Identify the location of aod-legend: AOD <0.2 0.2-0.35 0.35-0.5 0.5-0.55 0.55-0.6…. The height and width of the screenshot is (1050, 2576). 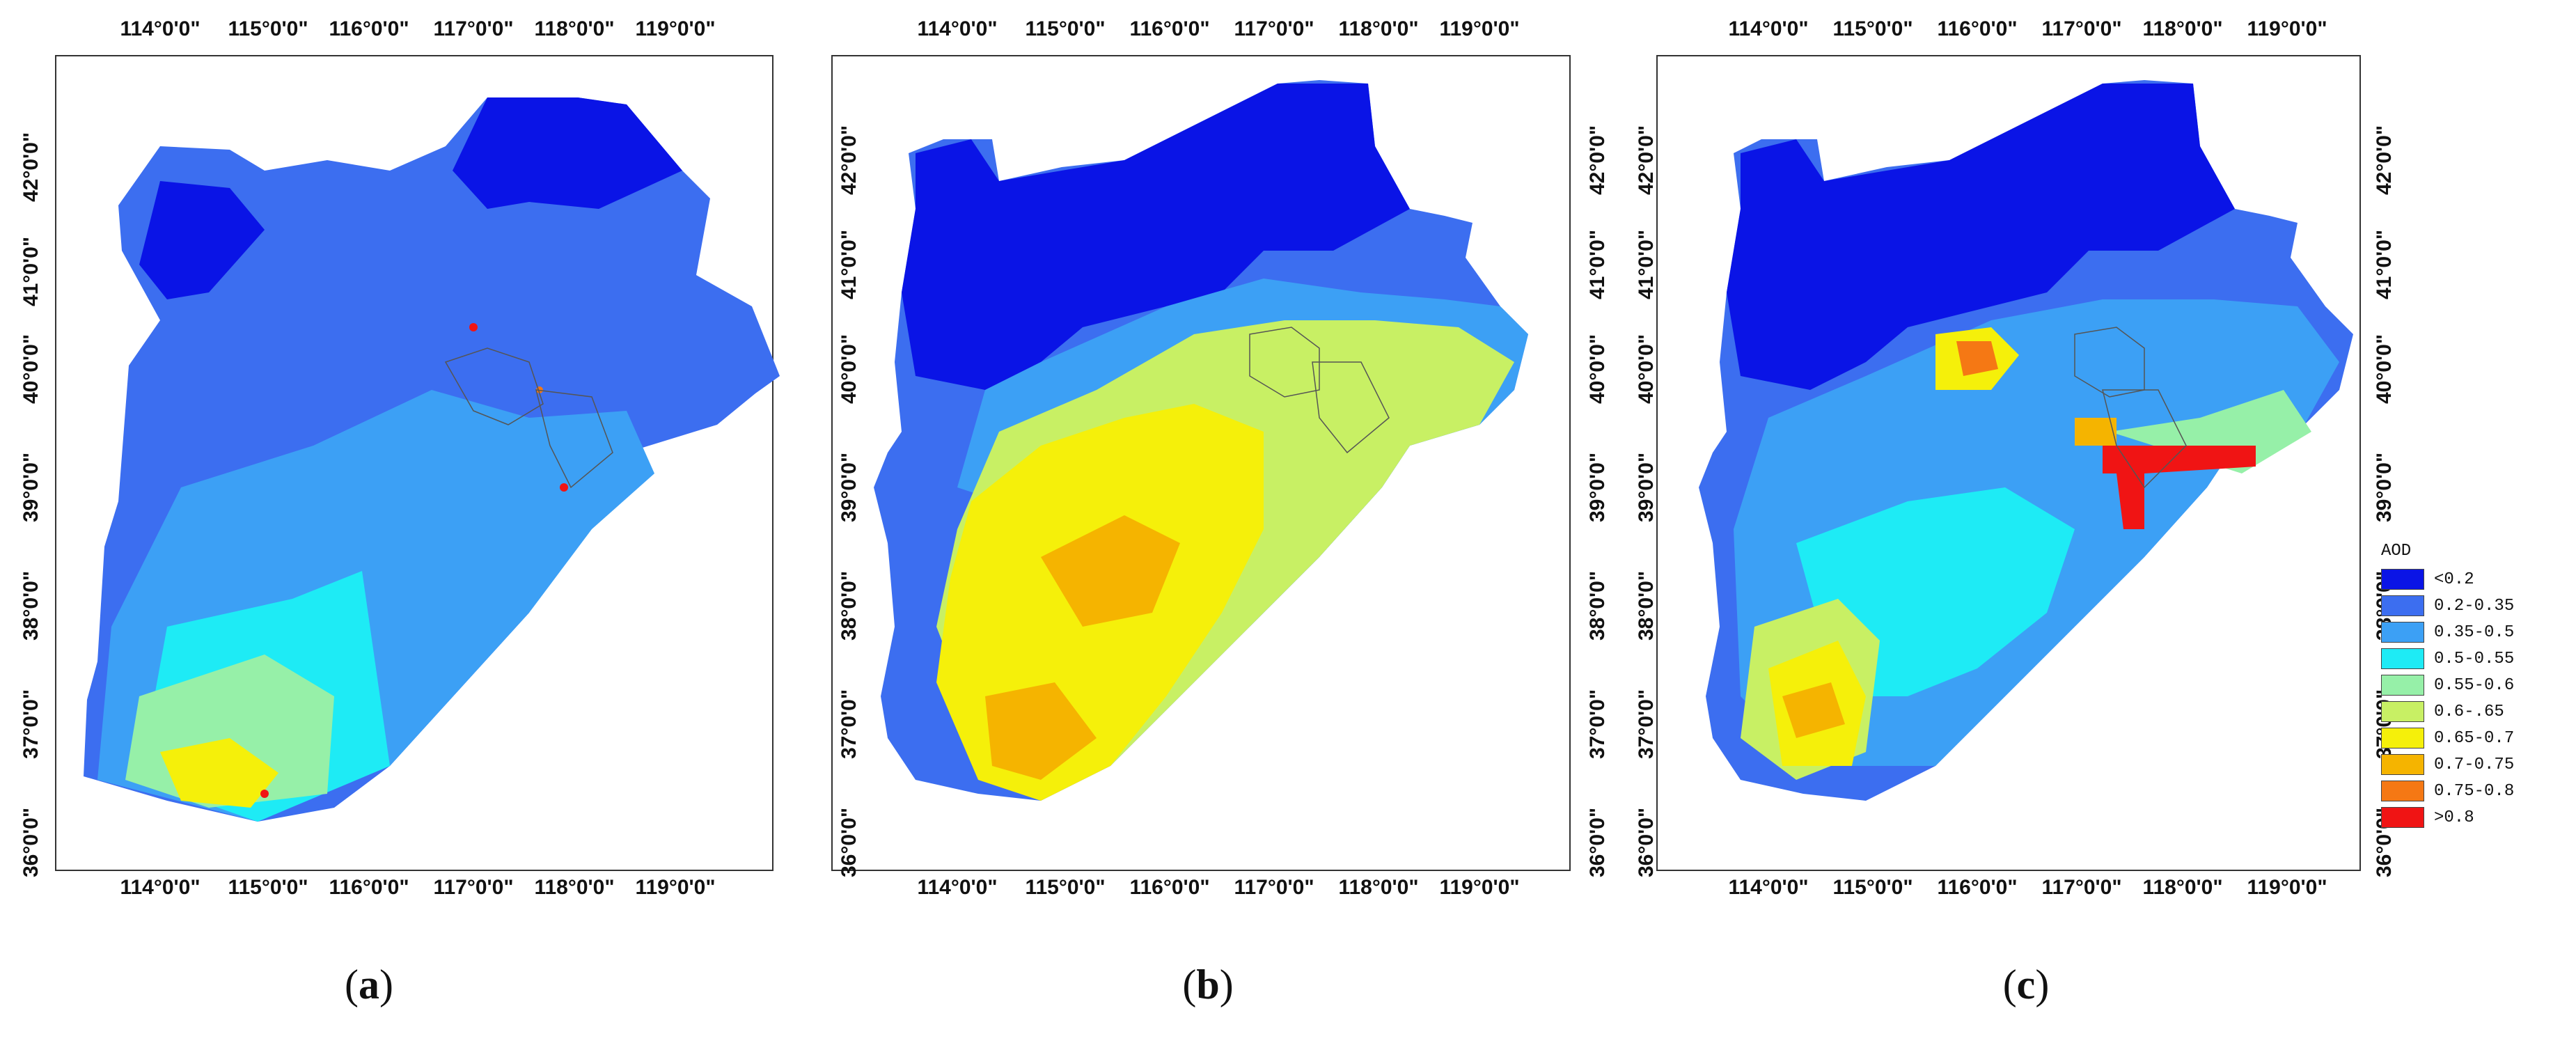
(2471, 686).